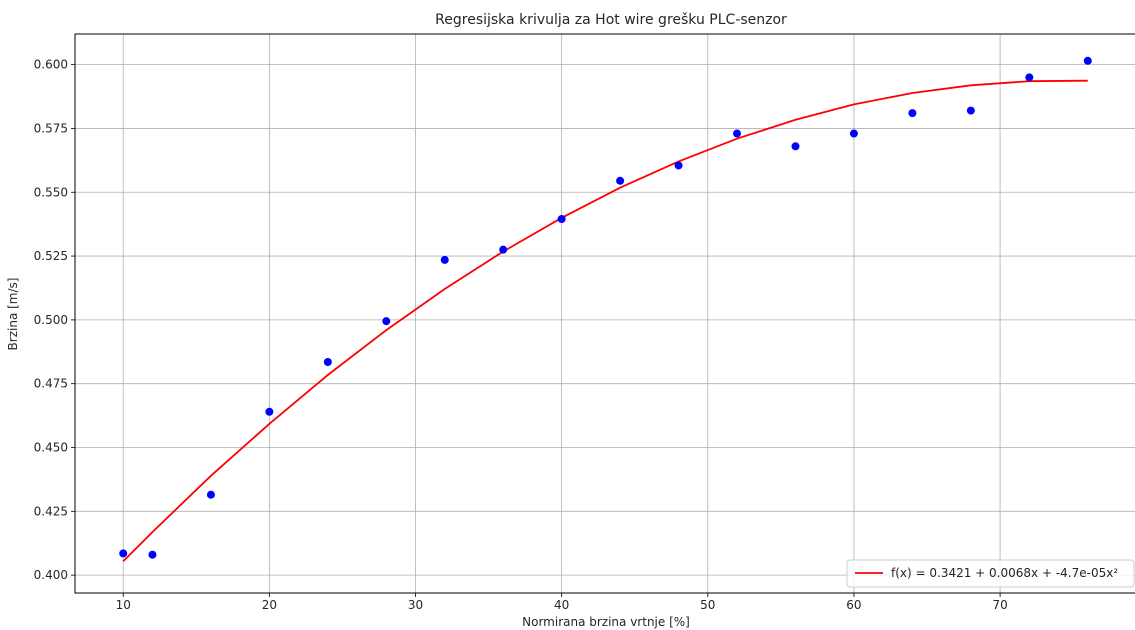 This screenshot has height=630, width=1135. I want to click on legend-box, so click(990, 573).